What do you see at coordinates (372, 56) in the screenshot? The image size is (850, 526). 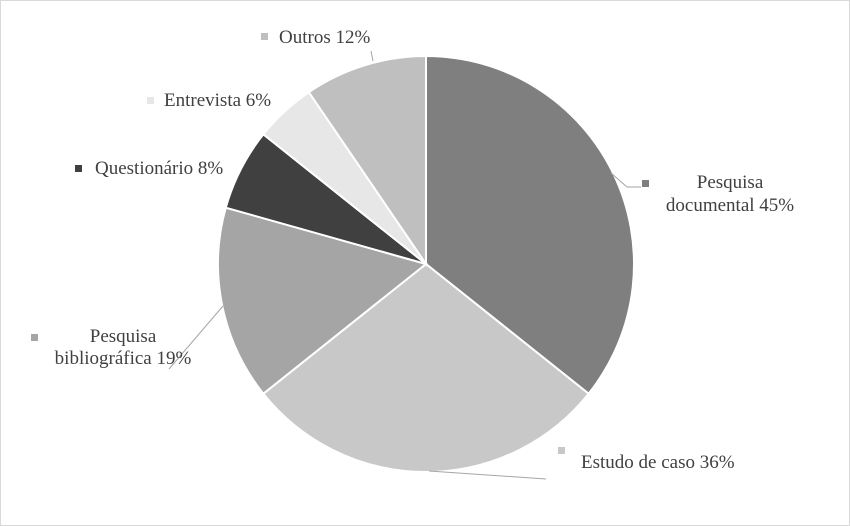 I see `leader-line-outros` at bounding box center [372, 56].